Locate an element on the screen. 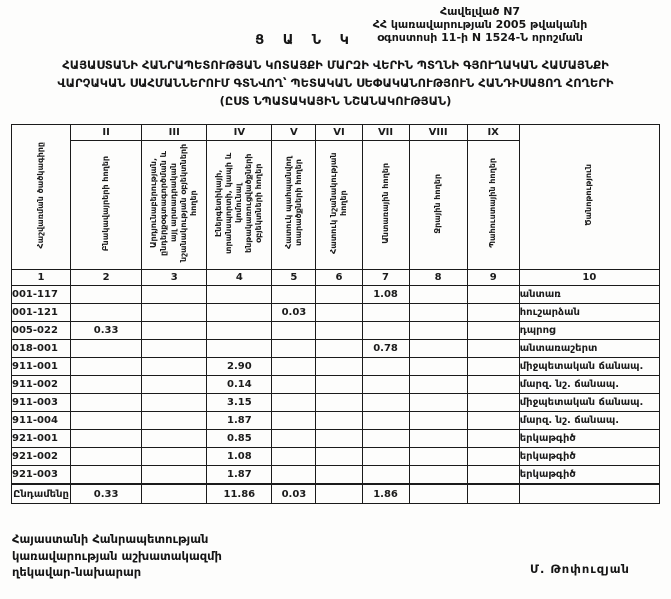 This screenshot has width=671, height=599. row-value: 1.87 is located at coordinates (239, 421).